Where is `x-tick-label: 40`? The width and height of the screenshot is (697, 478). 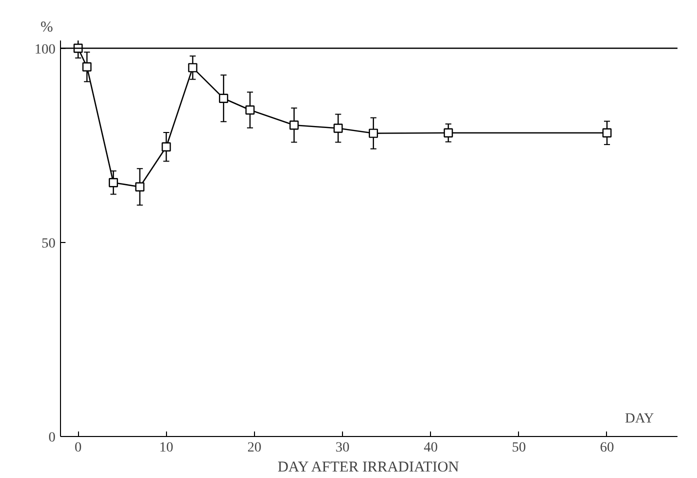 x-tick-label: 40 is located at coordinates (431, 448).